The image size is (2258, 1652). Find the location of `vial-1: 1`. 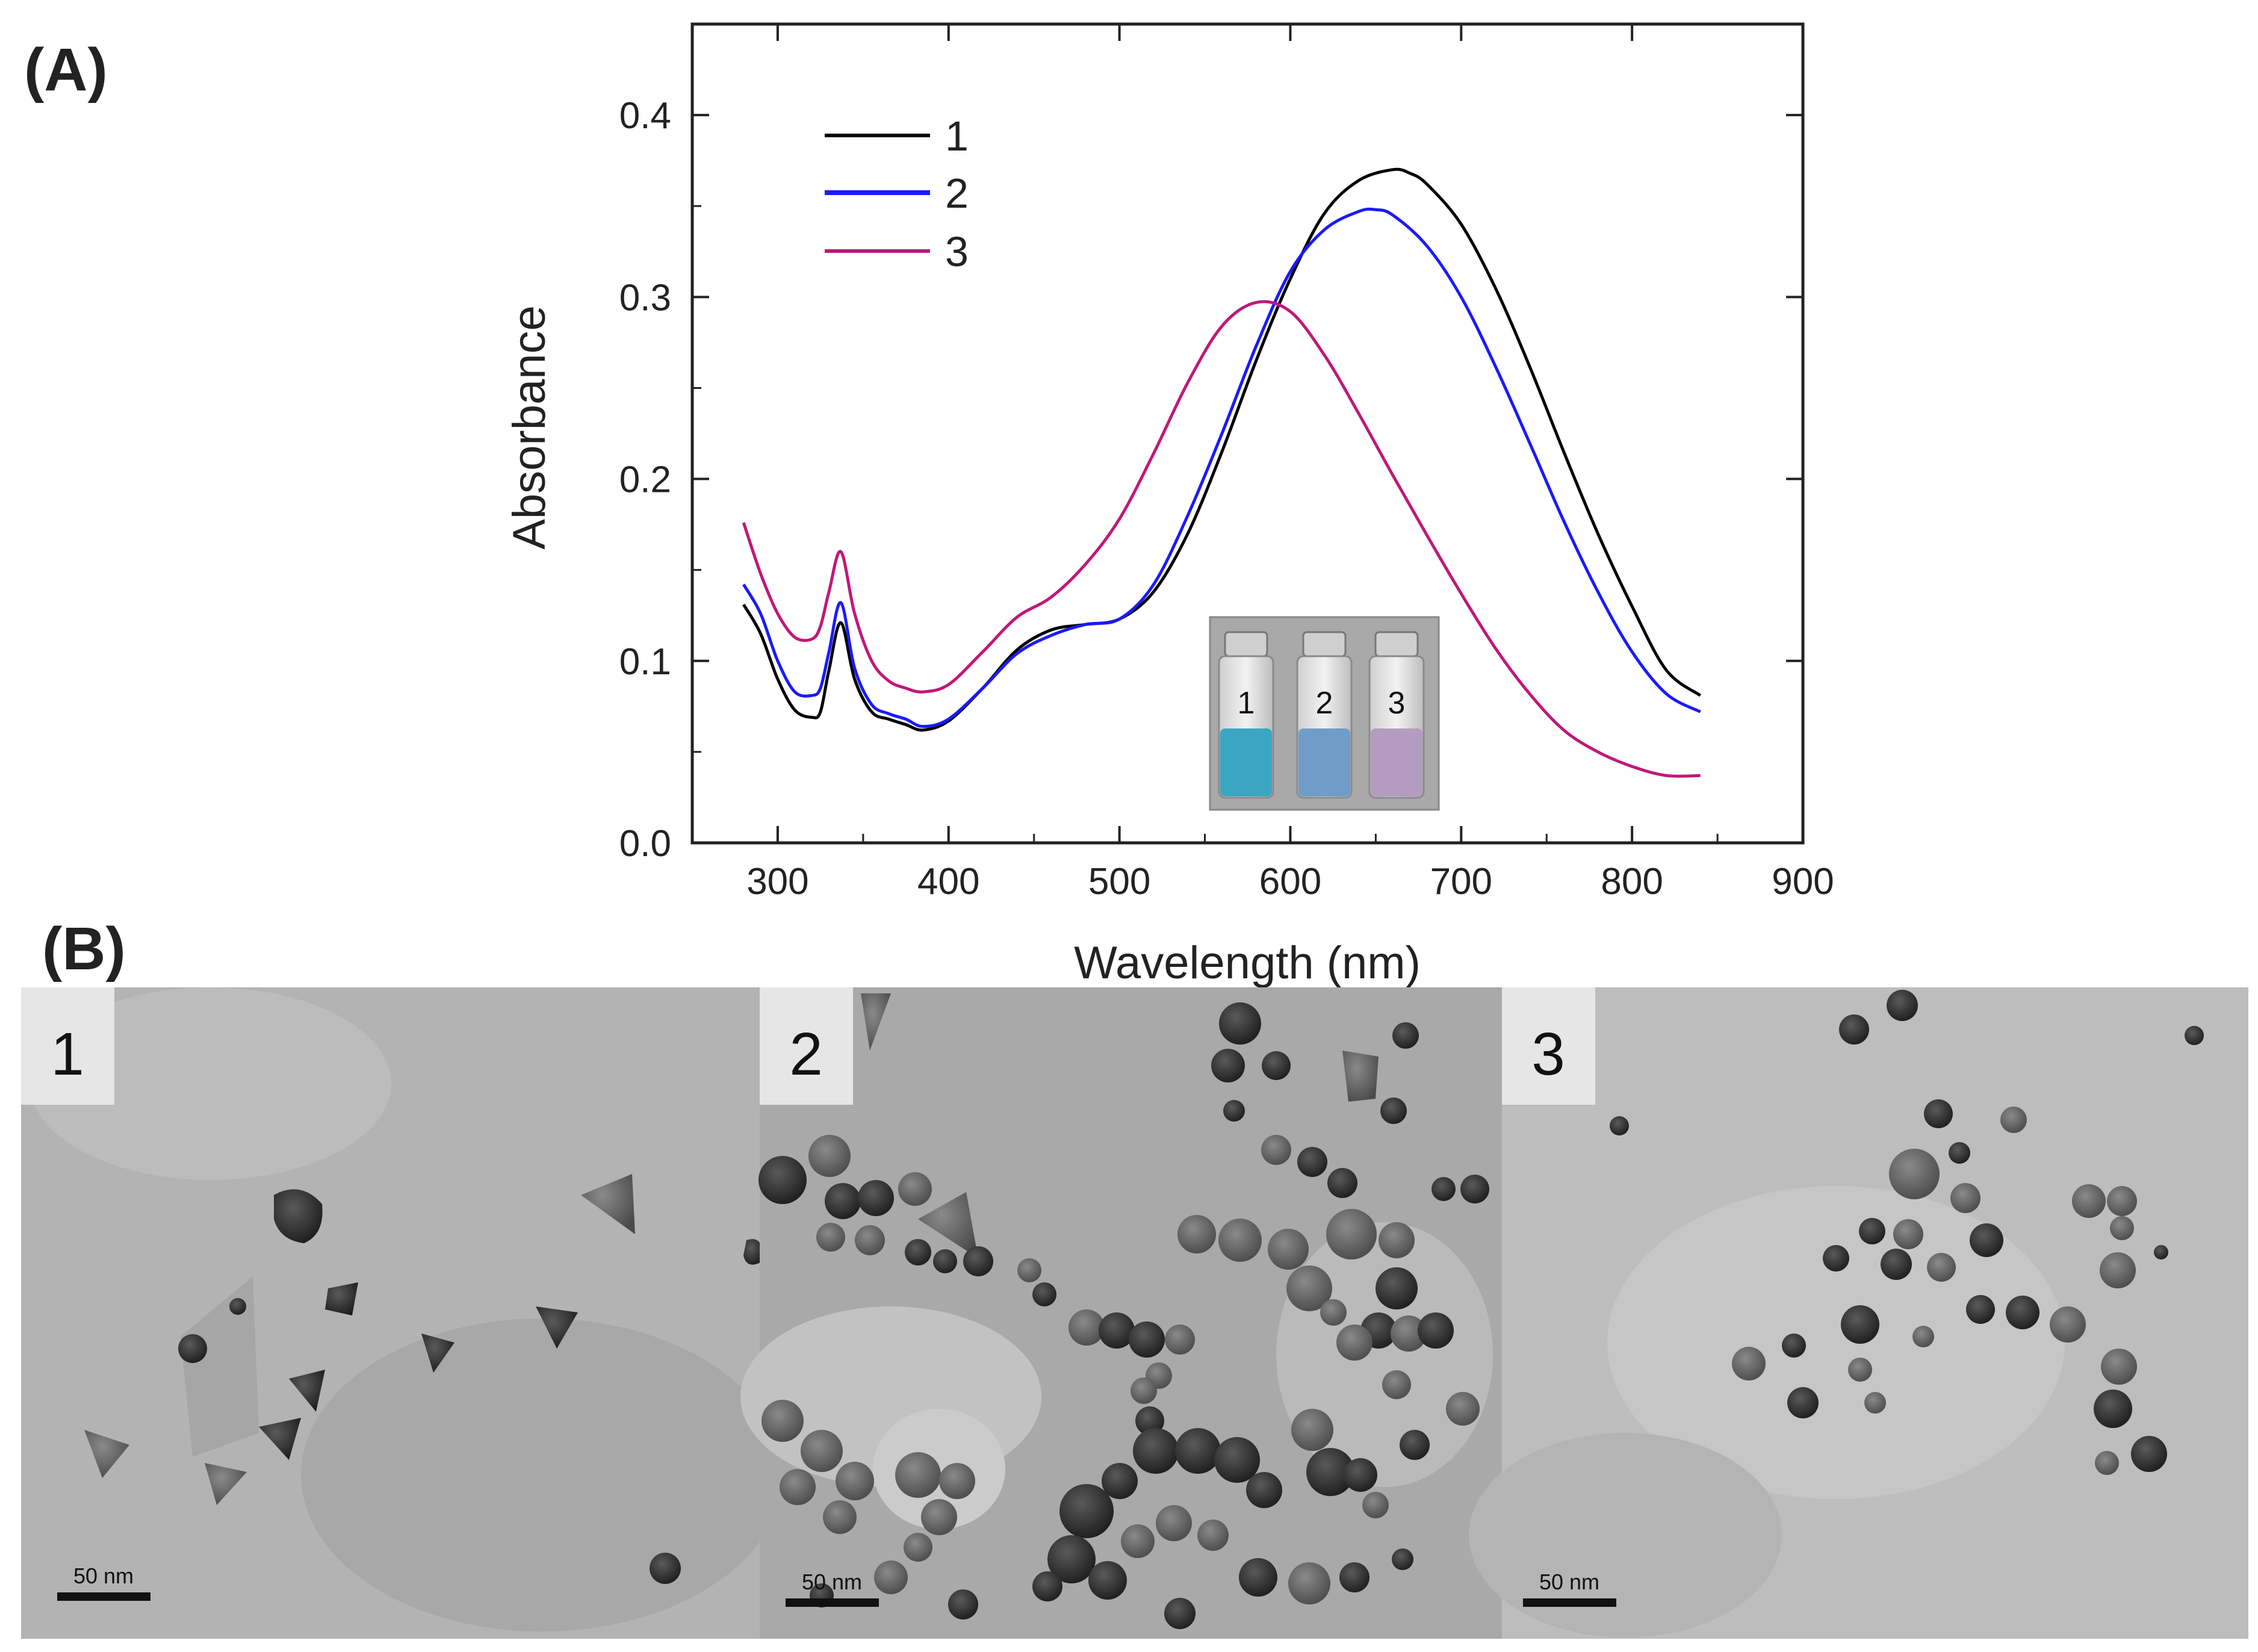

vial-1: 1 is located at coordinates (1246, 715).